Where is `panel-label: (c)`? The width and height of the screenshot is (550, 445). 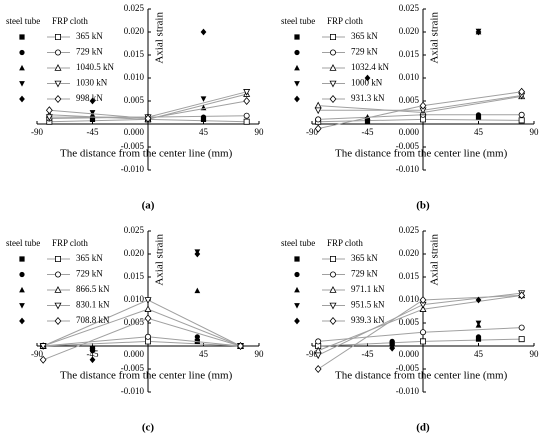 panel-label: (c) is located at coordinates (148, 428).